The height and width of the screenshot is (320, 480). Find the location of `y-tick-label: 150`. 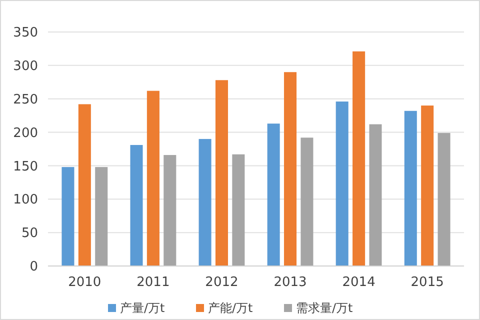

y-tick-label: 150 is located at coordinates (25, 166).